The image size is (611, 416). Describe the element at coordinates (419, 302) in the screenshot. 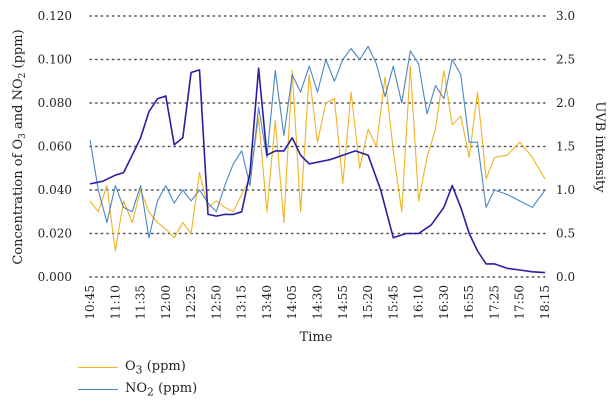

I see `x-tick-label: 16:10` at that location.